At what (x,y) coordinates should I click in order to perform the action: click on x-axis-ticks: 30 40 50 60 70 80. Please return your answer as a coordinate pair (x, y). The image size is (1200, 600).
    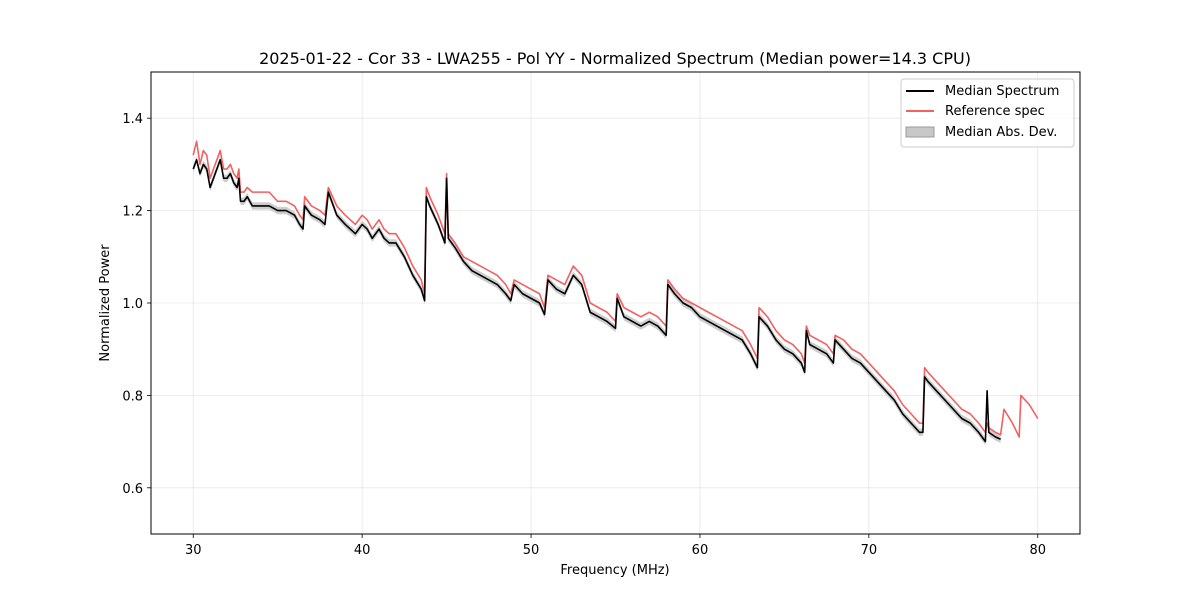
    Looking at the image, I should click on (615, 546).